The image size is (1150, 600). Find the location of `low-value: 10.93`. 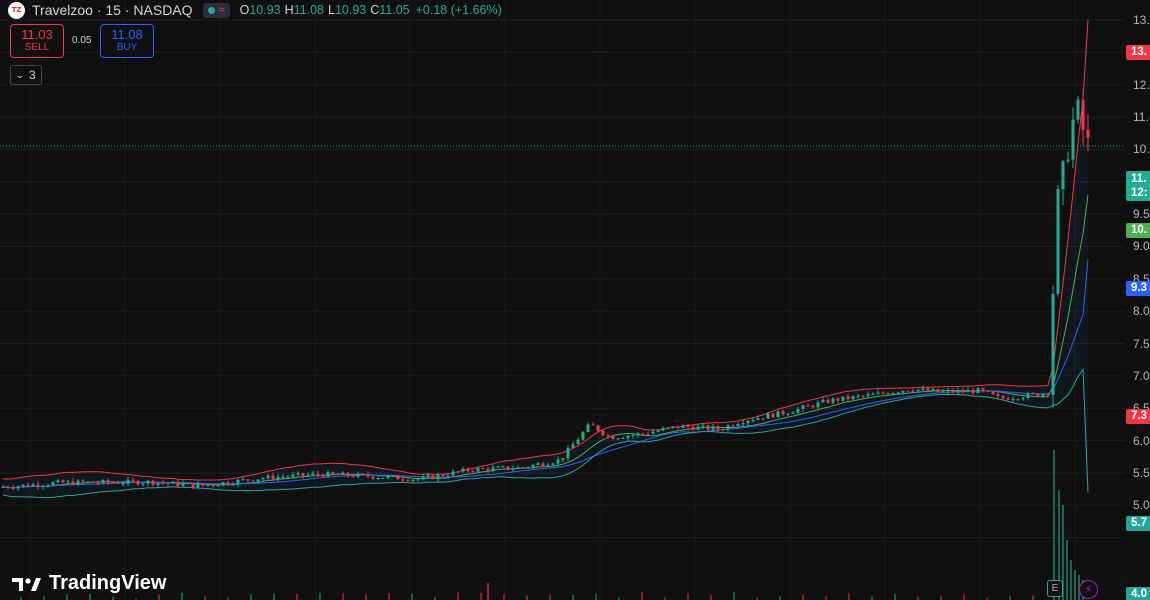

low-value: 10.93 is located at coordinates (350, 10).